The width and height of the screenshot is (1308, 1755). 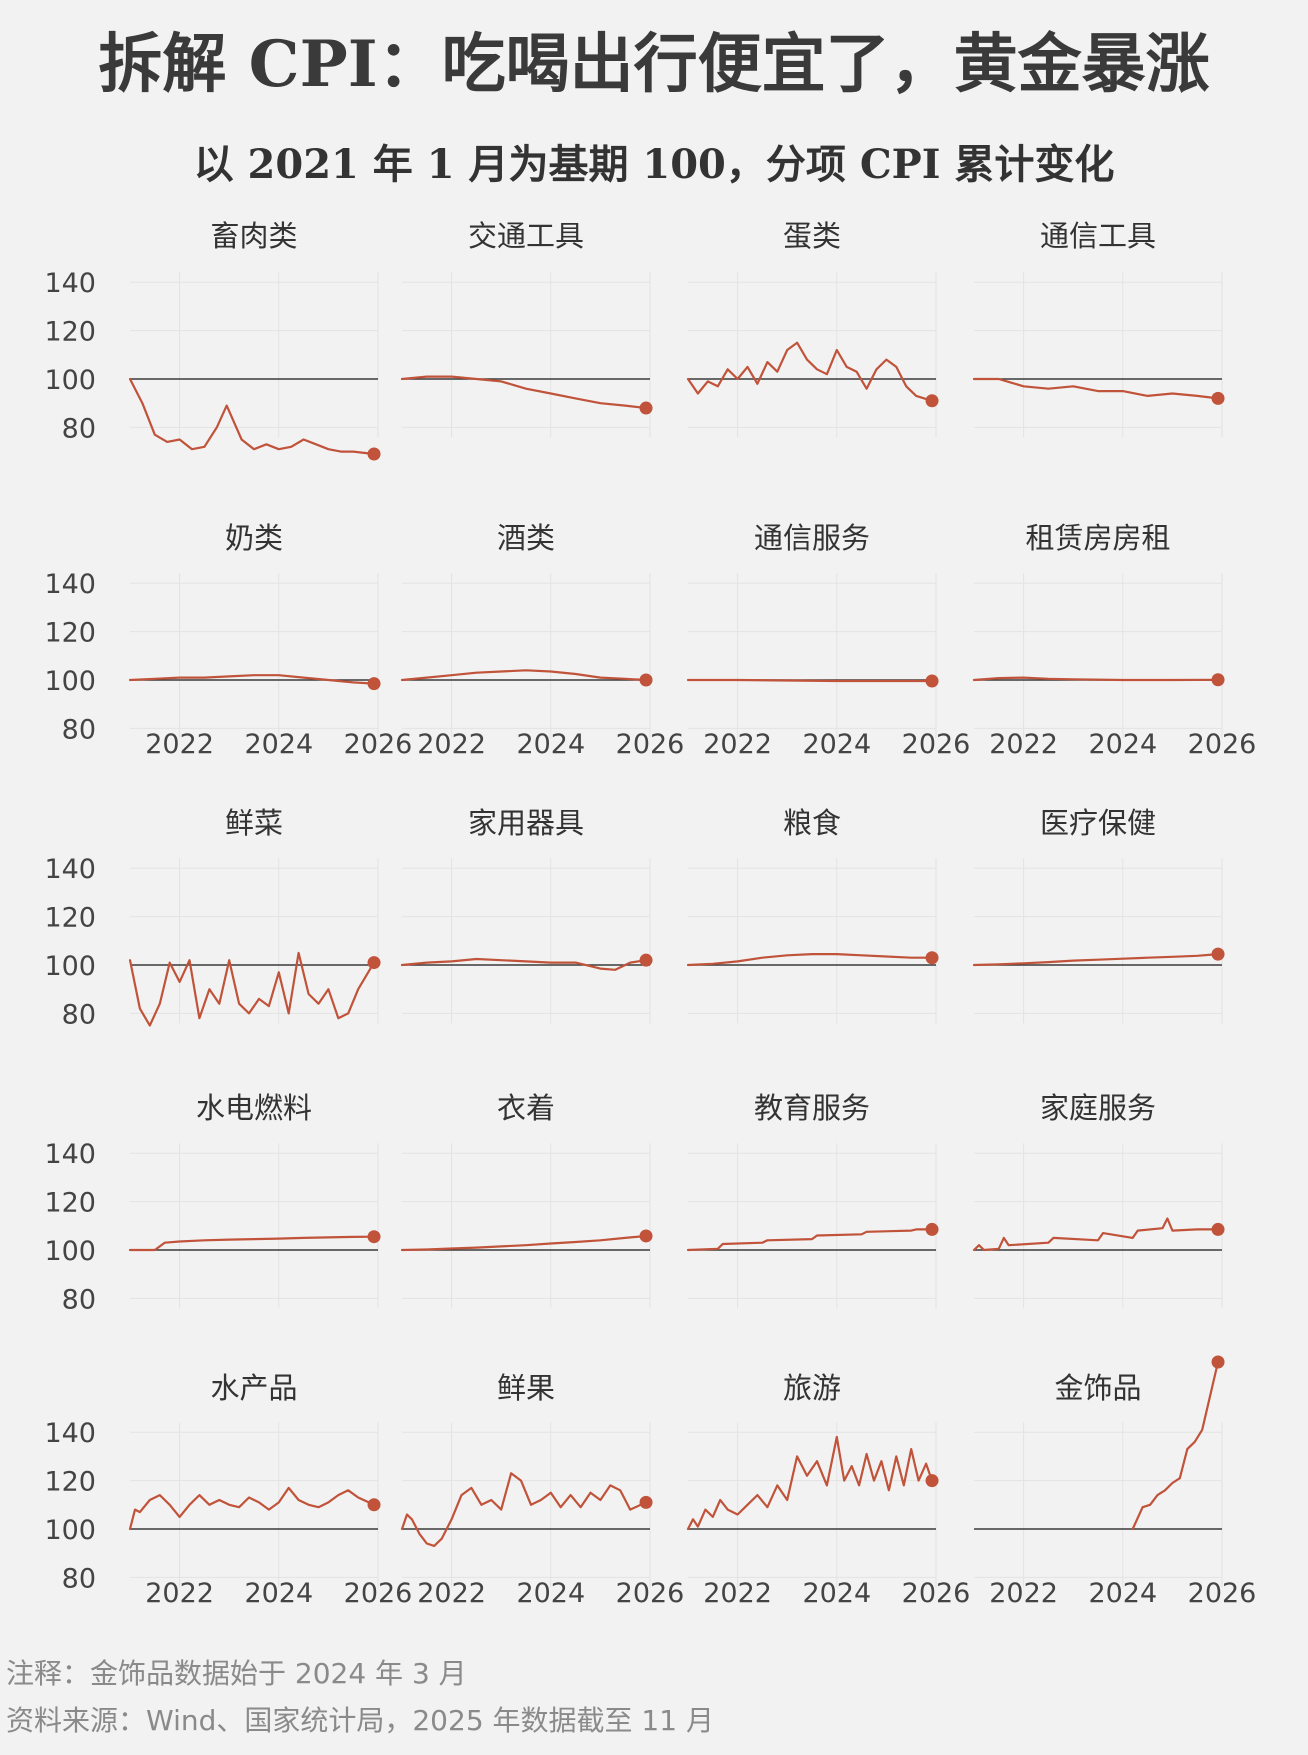 What do you see at coordinates (526, 1200) in the screenshot?
I see `panel-14: 衣着` at bounding box center [526, 1200].